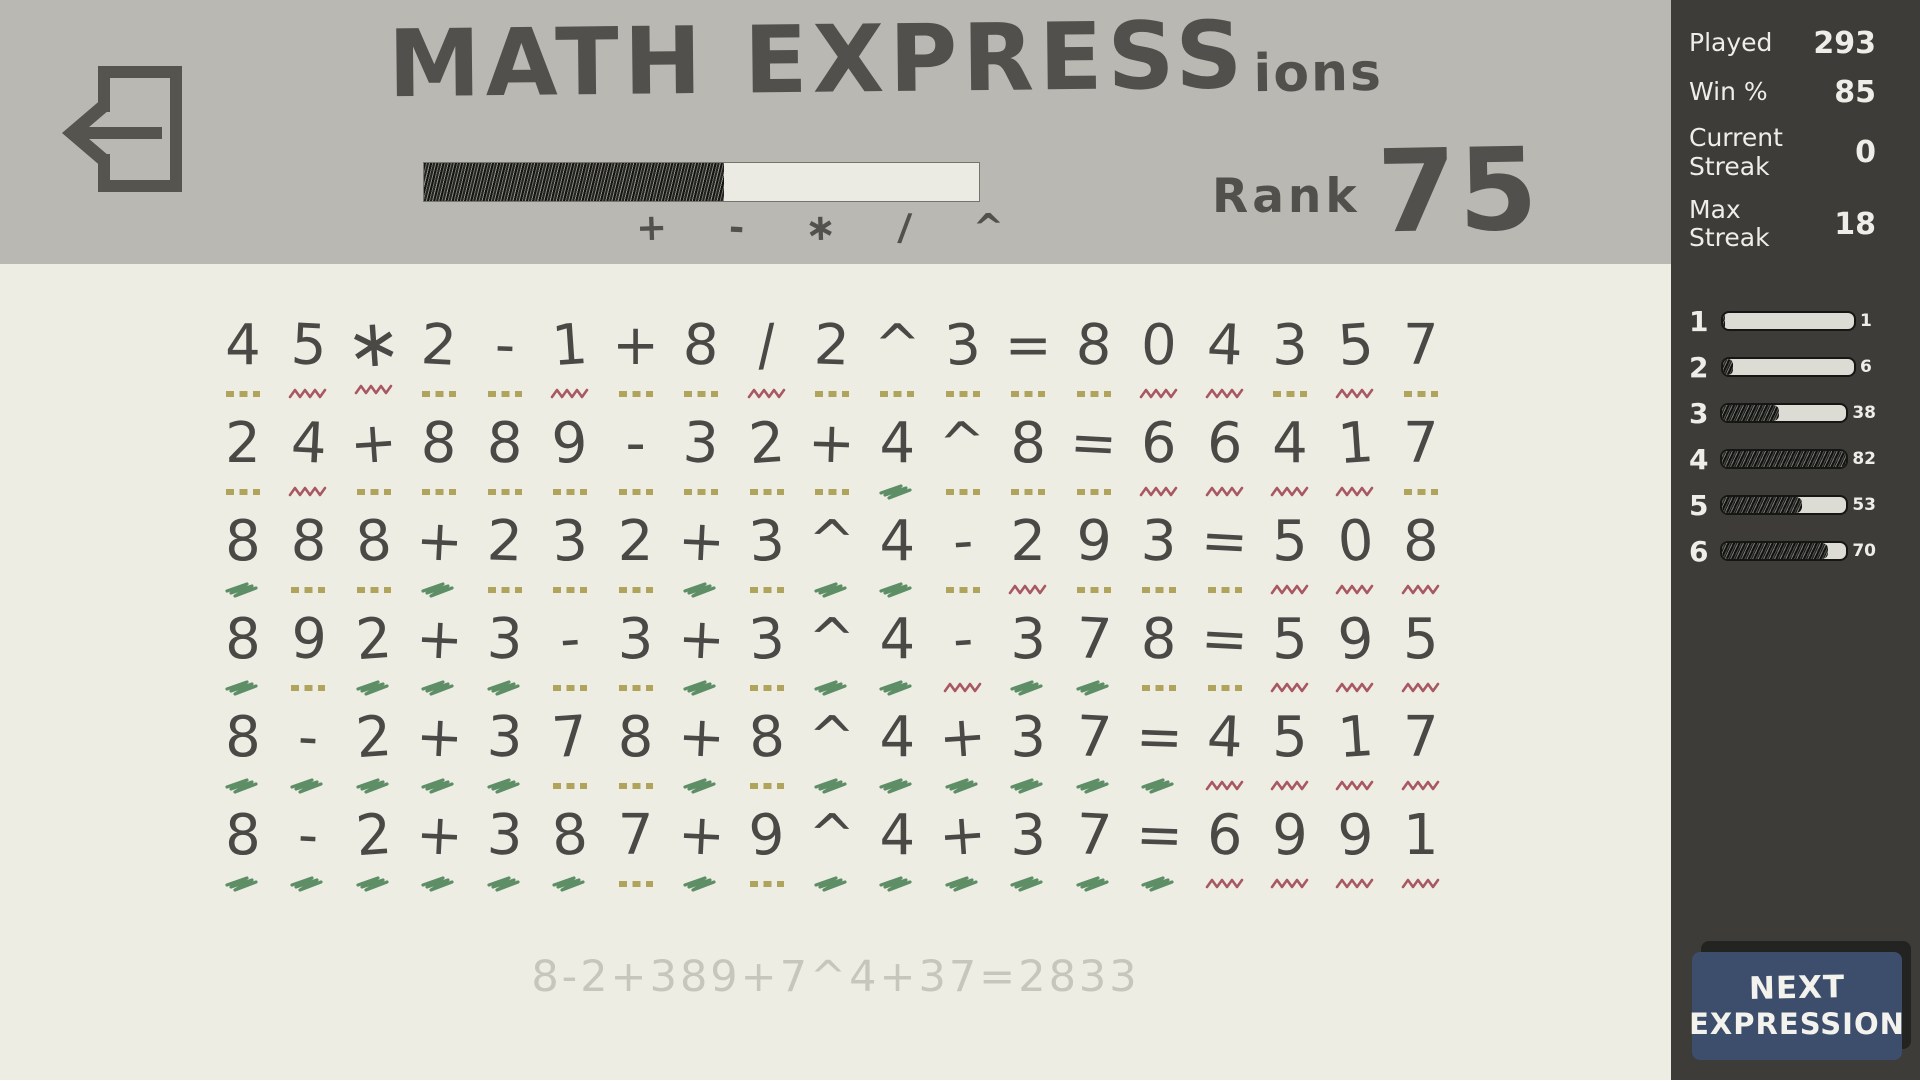 The height and width of the screenshot is (1080, 1920). Describe the element at coordinates (1225, 443) in the screenshot. I see `cell-char: 6` at that location.